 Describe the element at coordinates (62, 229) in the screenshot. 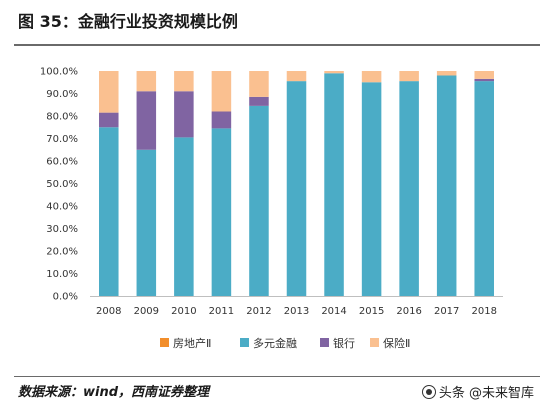

I see `y-tick-label: 30.0%` at that location.